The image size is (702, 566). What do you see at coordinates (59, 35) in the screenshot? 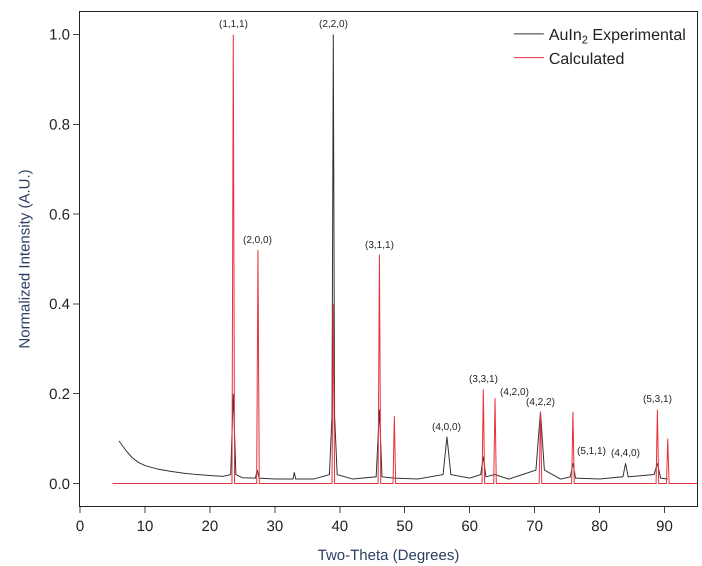
I see `y-tick-label: 1.0` at bounding box center [59, 35].